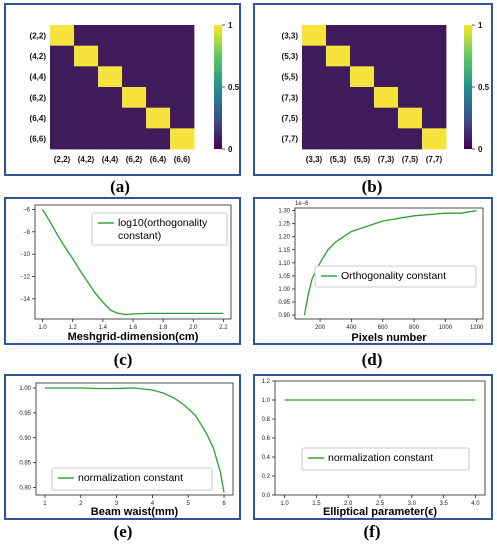 The height and width of the screenshot is (550, 497). I want to click on x-tick-label: 3.0, so click(412, 504).